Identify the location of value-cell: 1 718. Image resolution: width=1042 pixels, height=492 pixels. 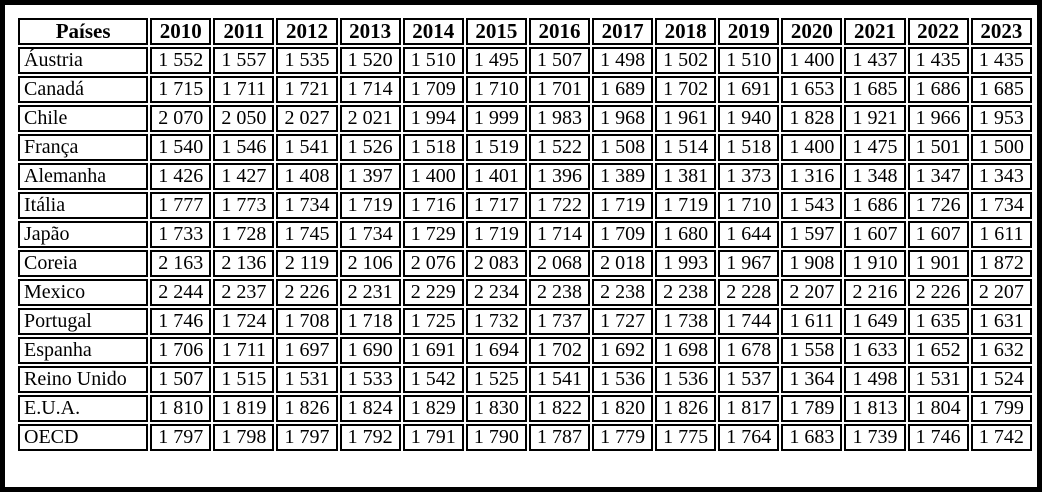
(370, 321).